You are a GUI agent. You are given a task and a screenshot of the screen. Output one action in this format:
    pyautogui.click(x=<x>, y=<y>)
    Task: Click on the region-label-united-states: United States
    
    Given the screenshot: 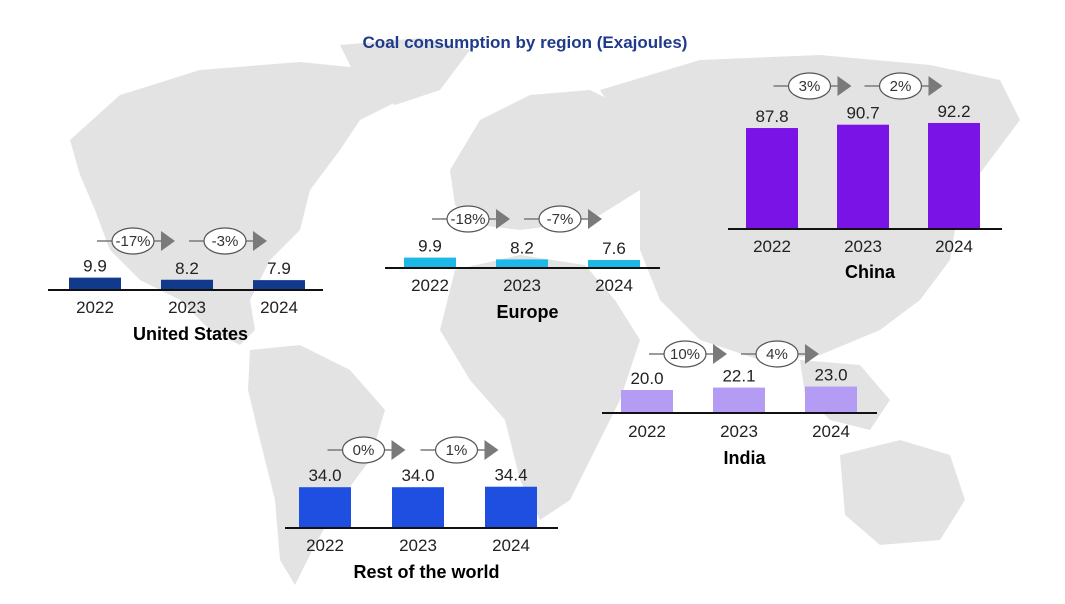 What is the action you would take?
    pyautogui.click(x=190, y=334)
    